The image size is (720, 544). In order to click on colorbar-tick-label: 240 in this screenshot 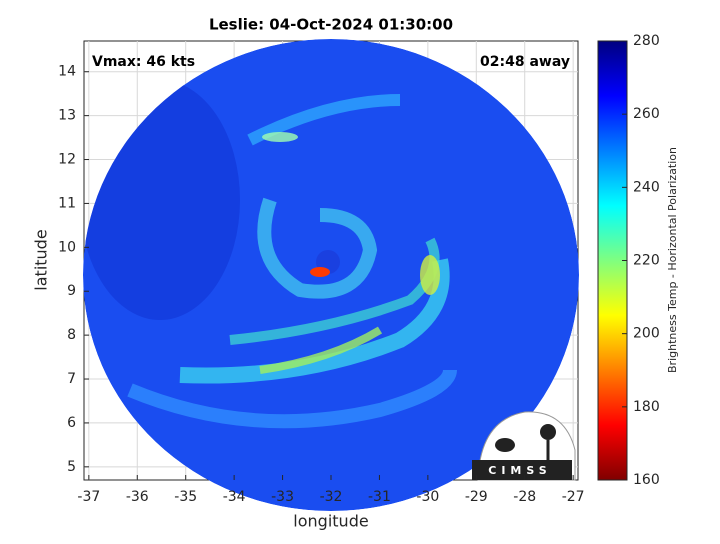, I will do `click(646, 187)`.